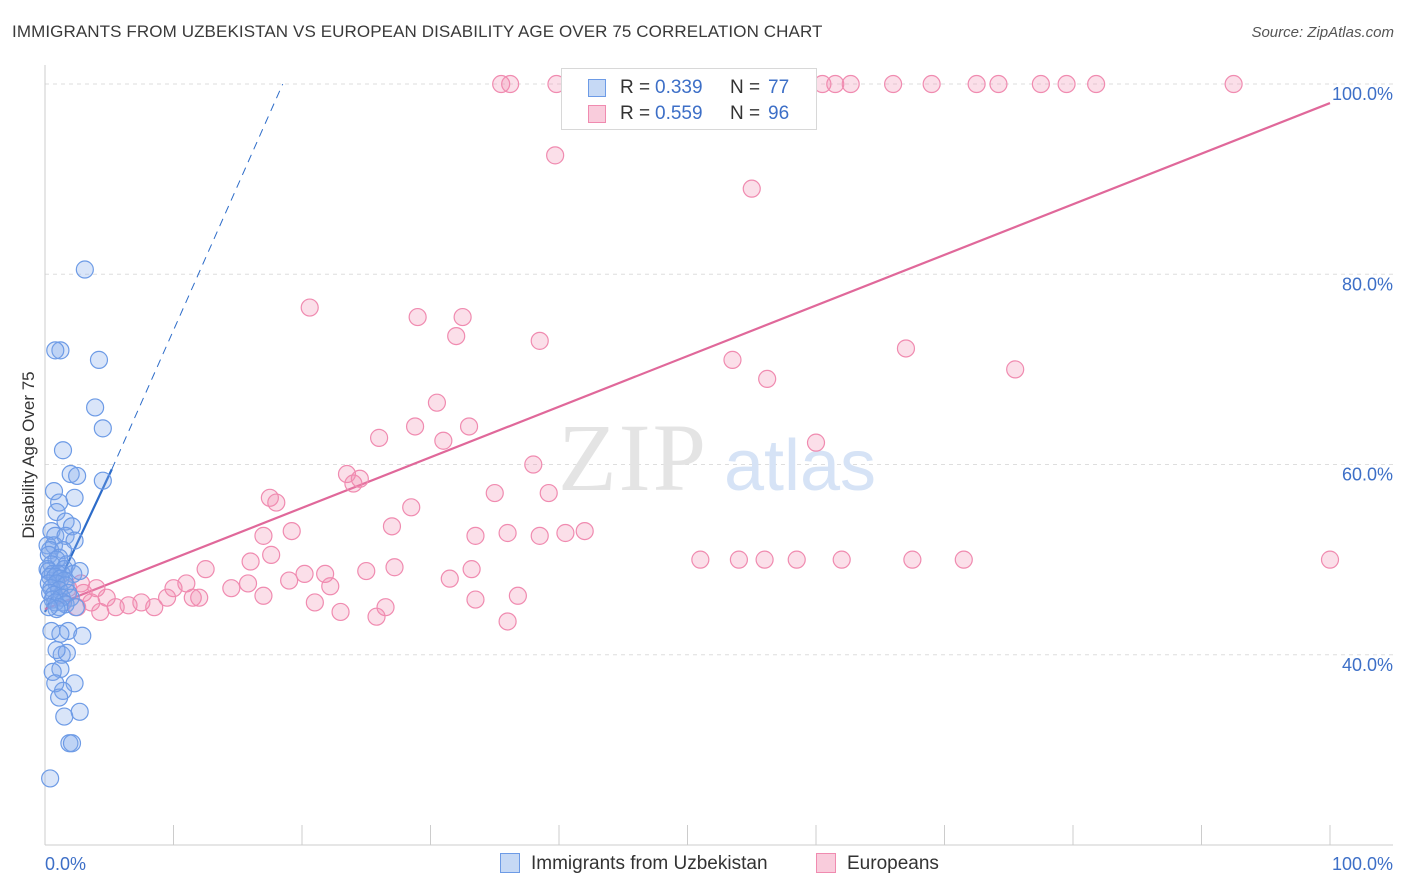  I want to click on legend-row-uzbekistan: R = 0.339 N = 77, so click(689, 88).